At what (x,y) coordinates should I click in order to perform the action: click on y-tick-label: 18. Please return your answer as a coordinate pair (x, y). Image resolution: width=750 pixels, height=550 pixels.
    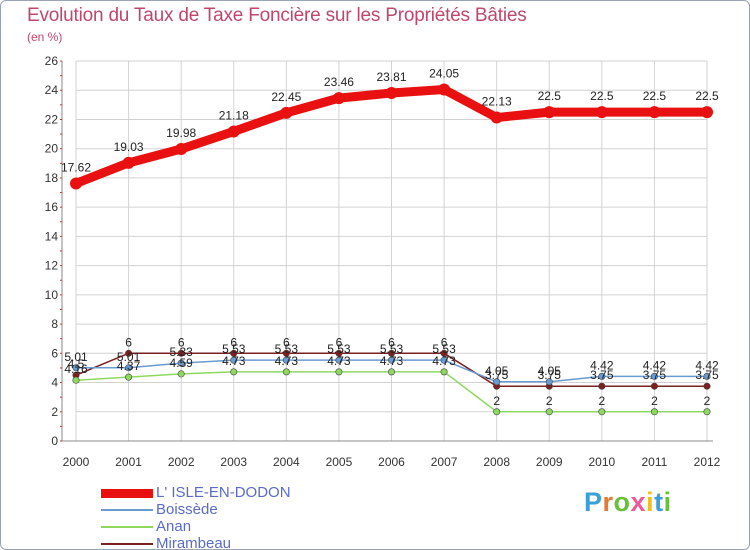
    Looking at the image, I should click on (52, 178).